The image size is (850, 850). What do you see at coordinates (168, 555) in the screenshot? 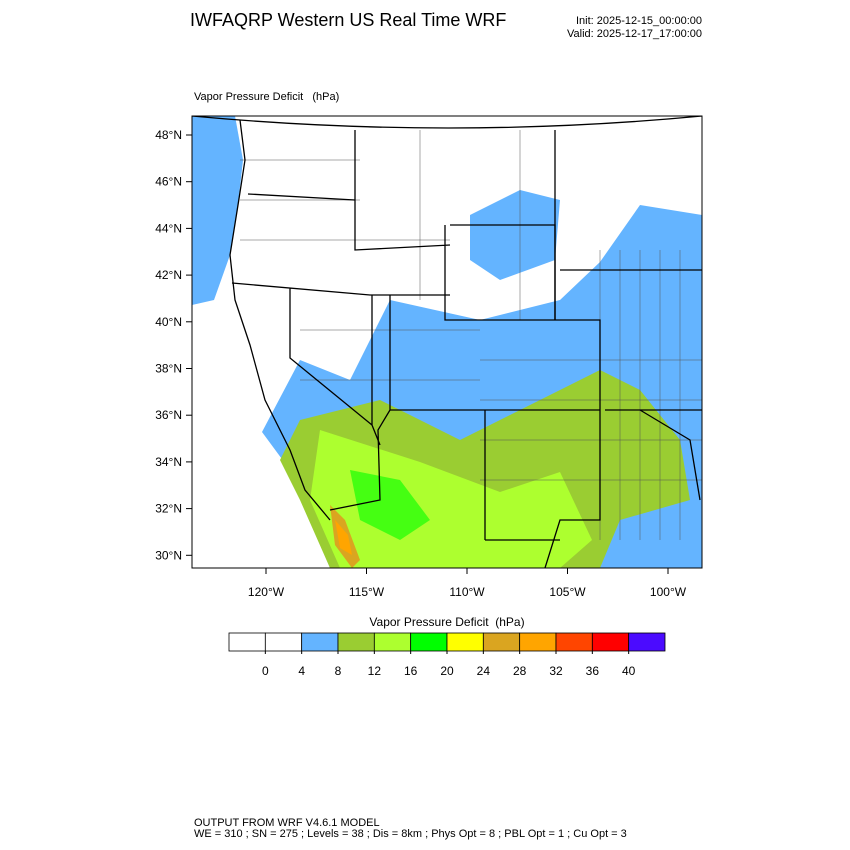
I see `lat-label: 30°N` at bounding box center [168, 555].